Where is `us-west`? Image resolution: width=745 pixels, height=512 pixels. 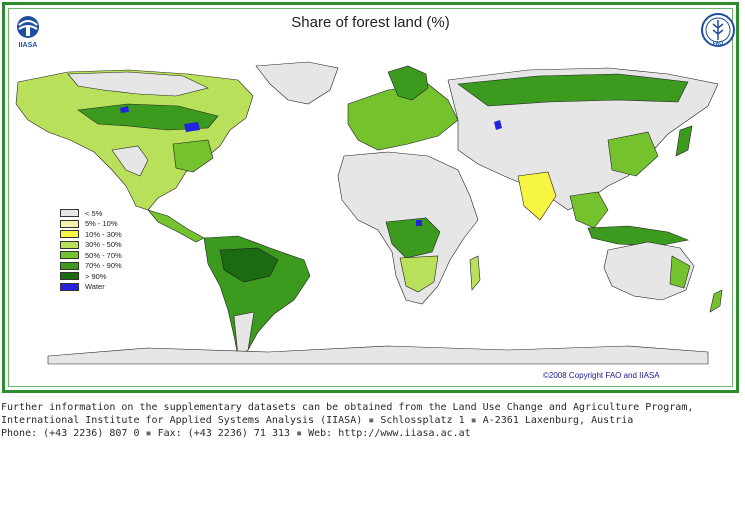 us-west is located at coordinates (130, 161).